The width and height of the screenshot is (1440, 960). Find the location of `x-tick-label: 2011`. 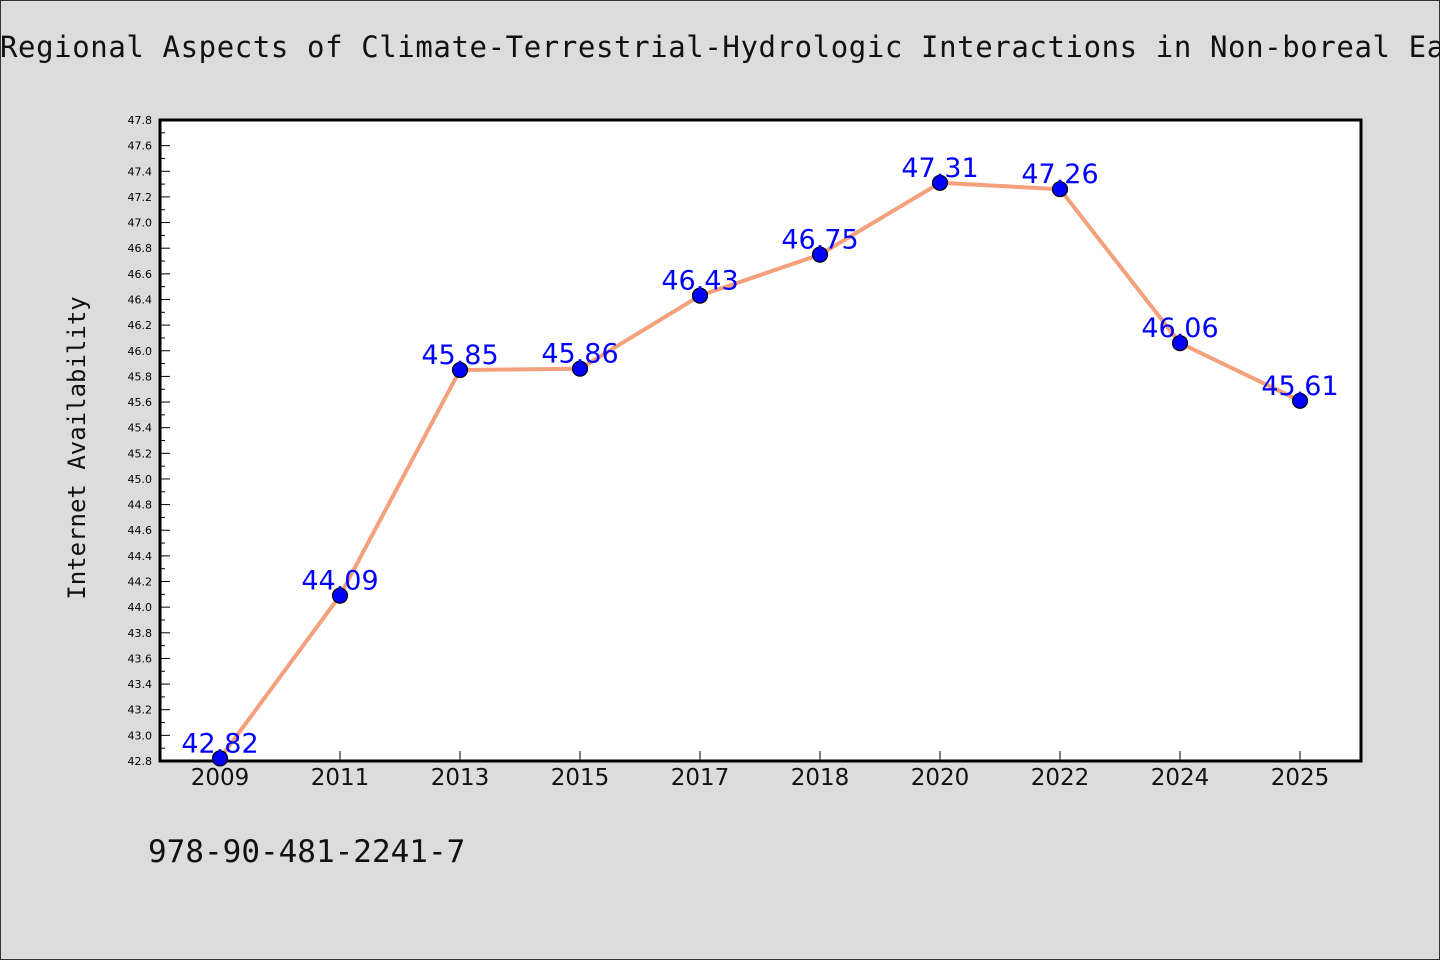

x-tick-label: 2011 is located at coordinates (340, 778).